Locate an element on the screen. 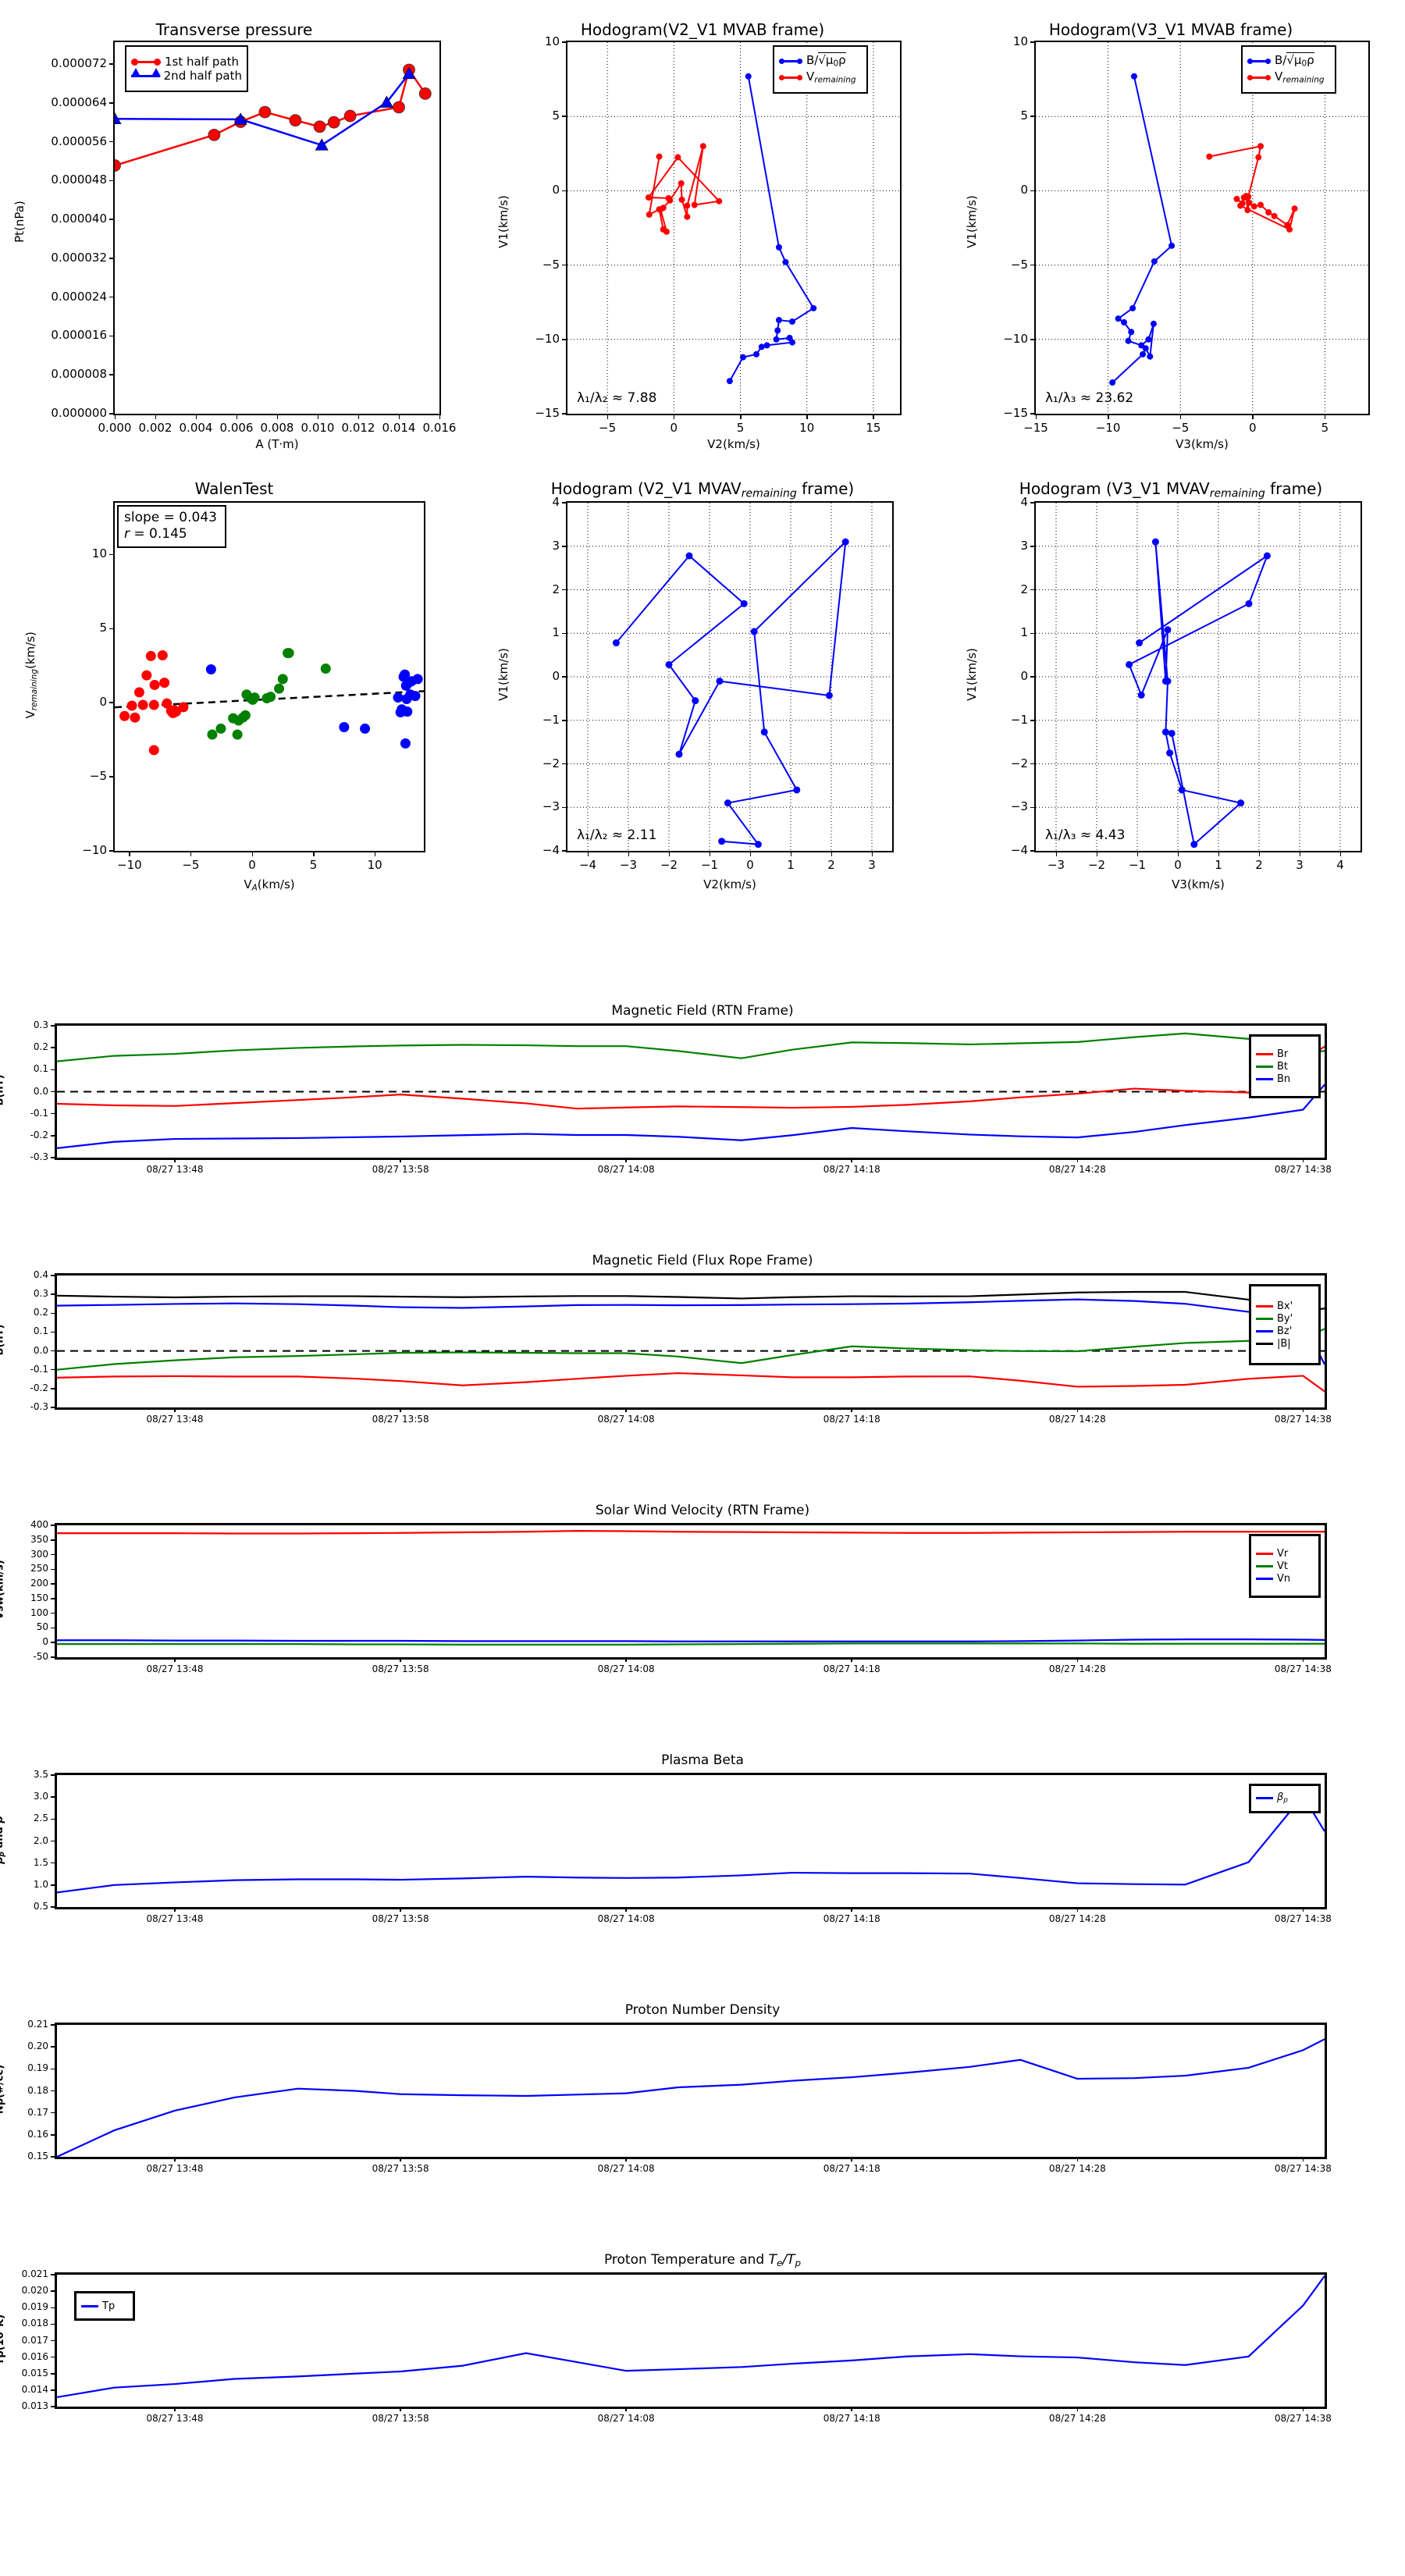  legend-item: Bx' is located at coordinates (1285, 1306).